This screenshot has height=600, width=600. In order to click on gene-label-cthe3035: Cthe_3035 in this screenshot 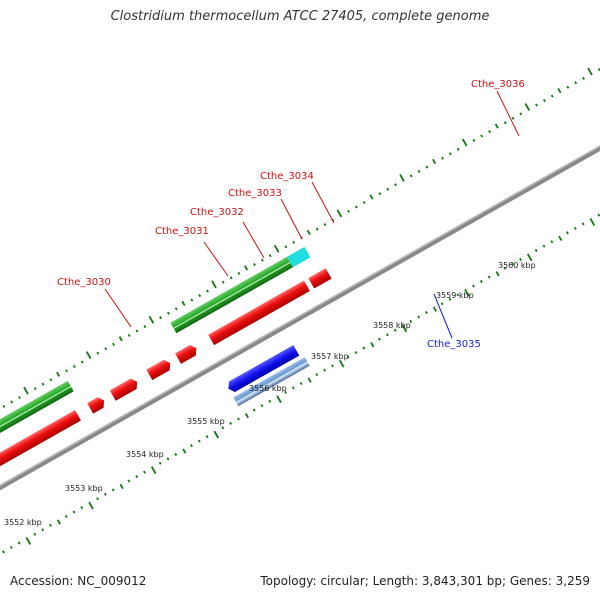, I will do `click(454, 344)`.